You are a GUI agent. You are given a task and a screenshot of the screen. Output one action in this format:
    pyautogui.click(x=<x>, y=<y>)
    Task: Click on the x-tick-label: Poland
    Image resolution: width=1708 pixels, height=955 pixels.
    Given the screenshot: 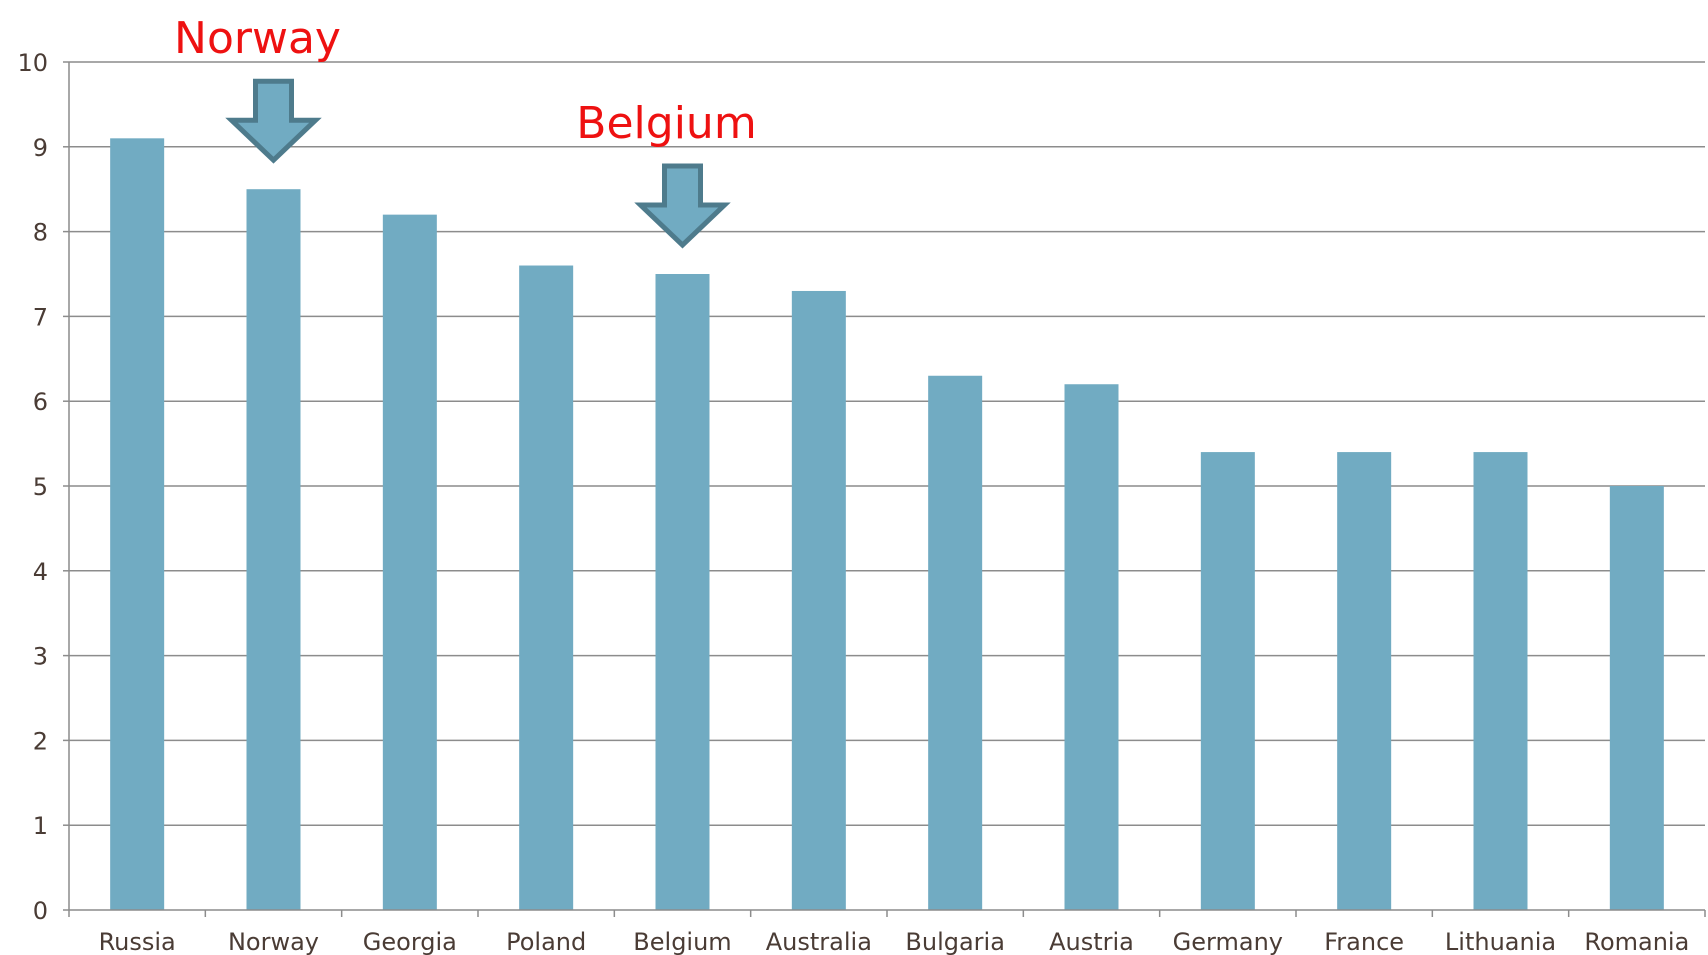 What is the action you would take?
    pyautogui.click(x=546, y=941)
    